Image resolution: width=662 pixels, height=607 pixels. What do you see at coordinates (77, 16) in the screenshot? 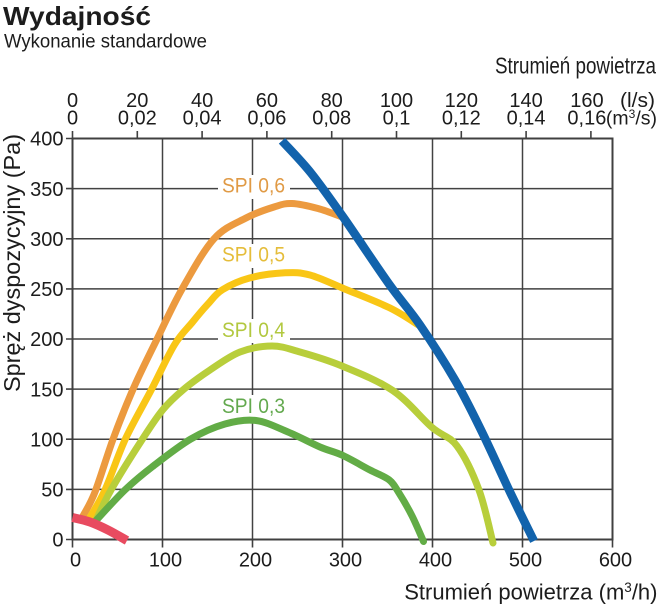
I see `svg-text: Wydajność` at bounding box center [77, 16].